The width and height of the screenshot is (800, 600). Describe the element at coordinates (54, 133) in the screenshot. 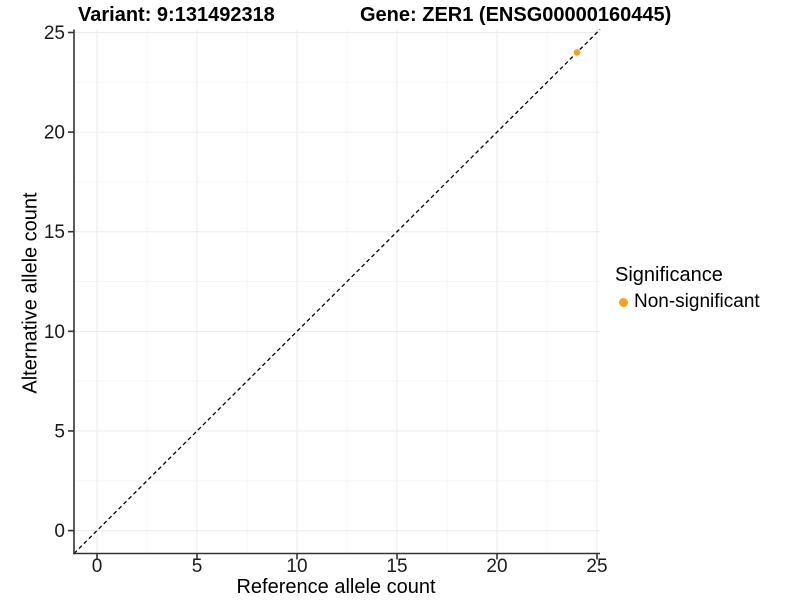

I see `y-tick-label: 20` at that location.